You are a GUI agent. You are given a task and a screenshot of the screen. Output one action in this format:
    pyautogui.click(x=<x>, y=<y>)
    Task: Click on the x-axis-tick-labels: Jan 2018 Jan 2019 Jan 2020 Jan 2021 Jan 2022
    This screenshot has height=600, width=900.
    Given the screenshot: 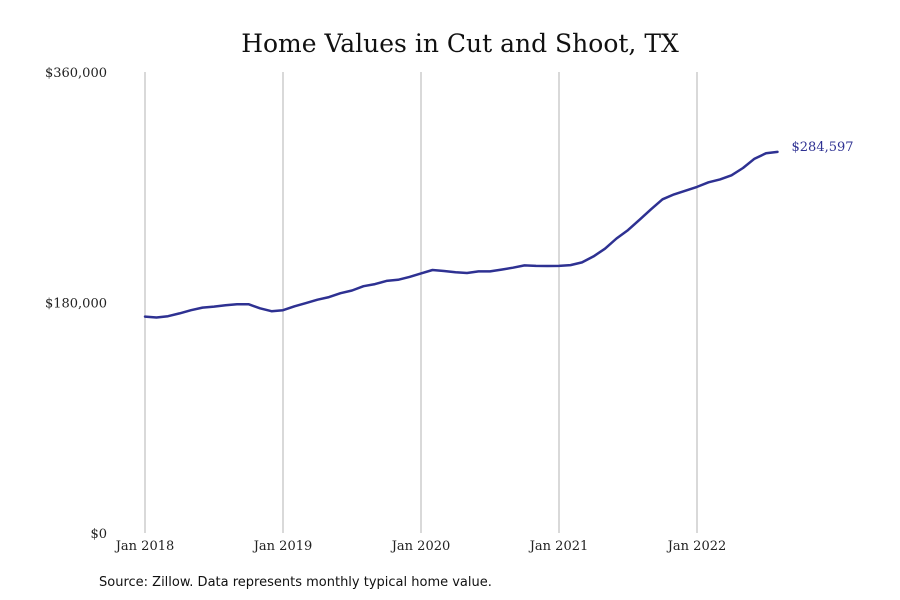 What is the action you would take?
    pyautogui.click(x=420, y=546)
    